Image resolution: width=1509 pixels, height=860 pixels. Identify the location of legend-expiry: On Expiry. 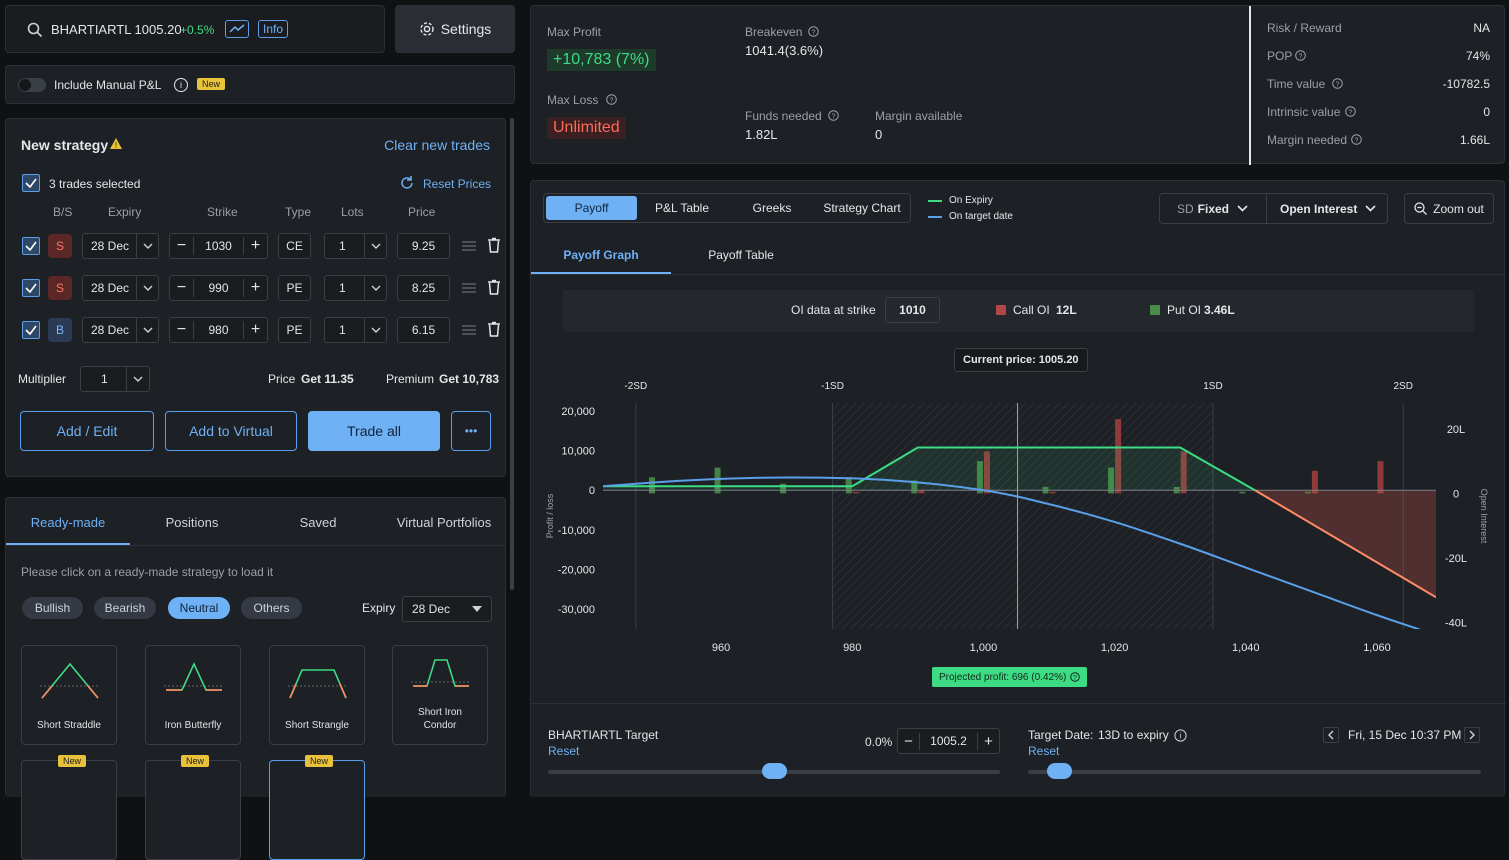
(971, 200).